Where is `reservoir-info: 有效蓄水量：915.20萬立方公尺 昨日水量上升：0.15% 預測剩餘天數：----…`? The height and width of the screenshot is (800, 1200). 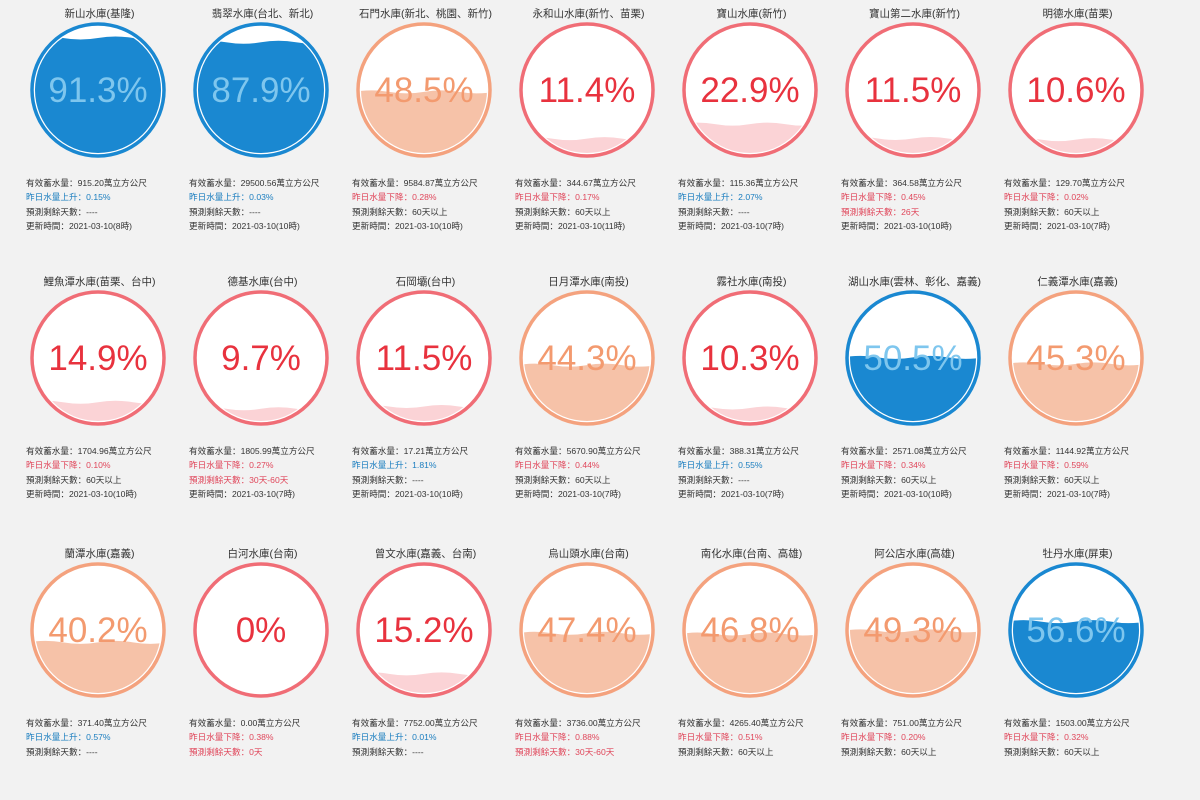 reservoir-info: 有效蓄水量：915.20萬立方公尺 昨日水量上升：0.15% 預測剩餘天數：----… is located at coordinates (102, 205).